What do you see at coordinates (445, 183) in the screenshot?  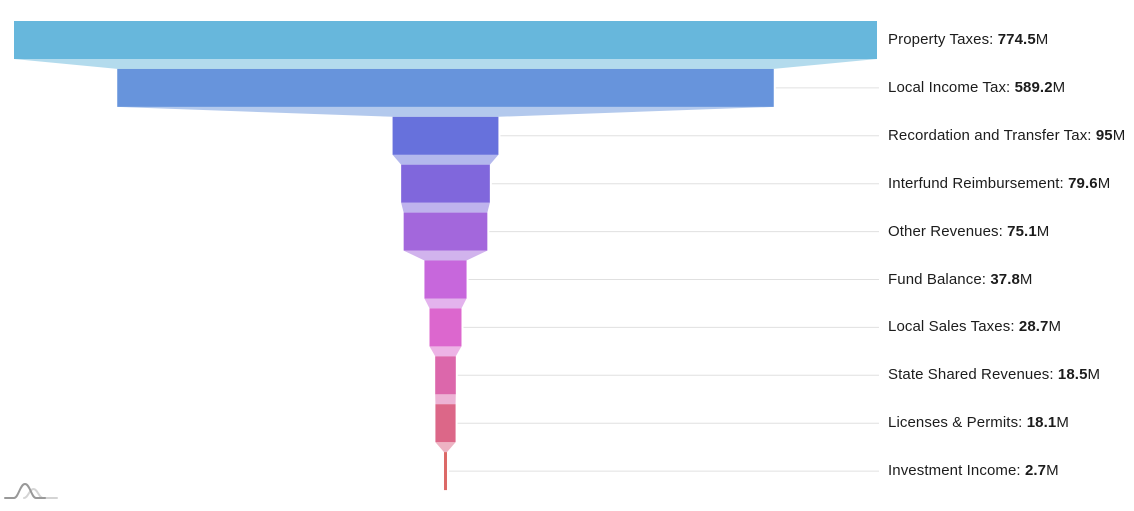 I see `funnel-slice-interfund-reimbursement` at bounding box center [445, 183].